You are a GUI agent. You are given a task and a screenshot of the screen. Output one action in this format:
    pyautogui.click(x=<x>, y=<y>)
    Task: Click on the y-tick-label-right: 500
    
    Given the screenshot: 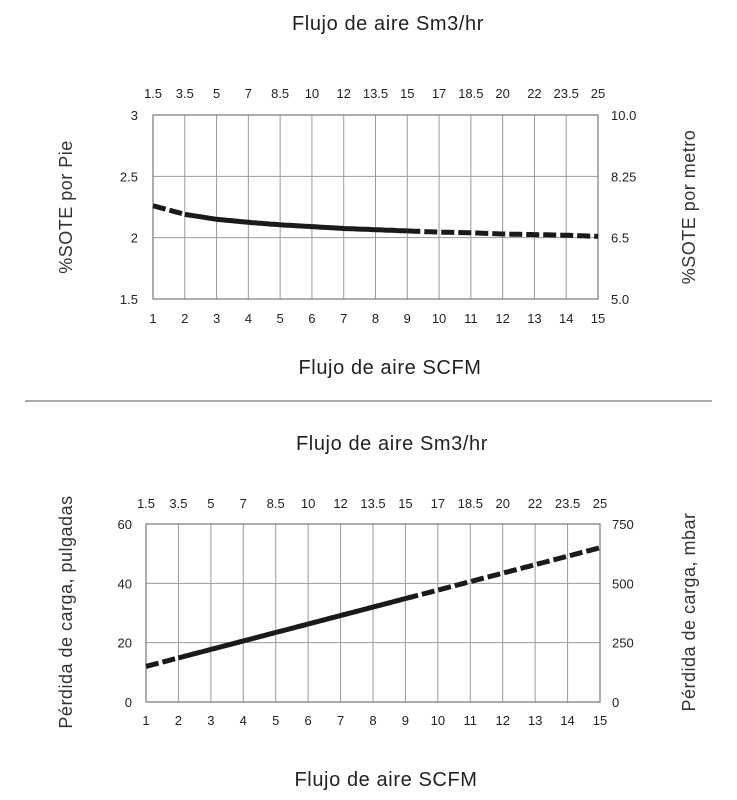 What is the action you would take?
    pyautogui.click(x=623, y=583)
    